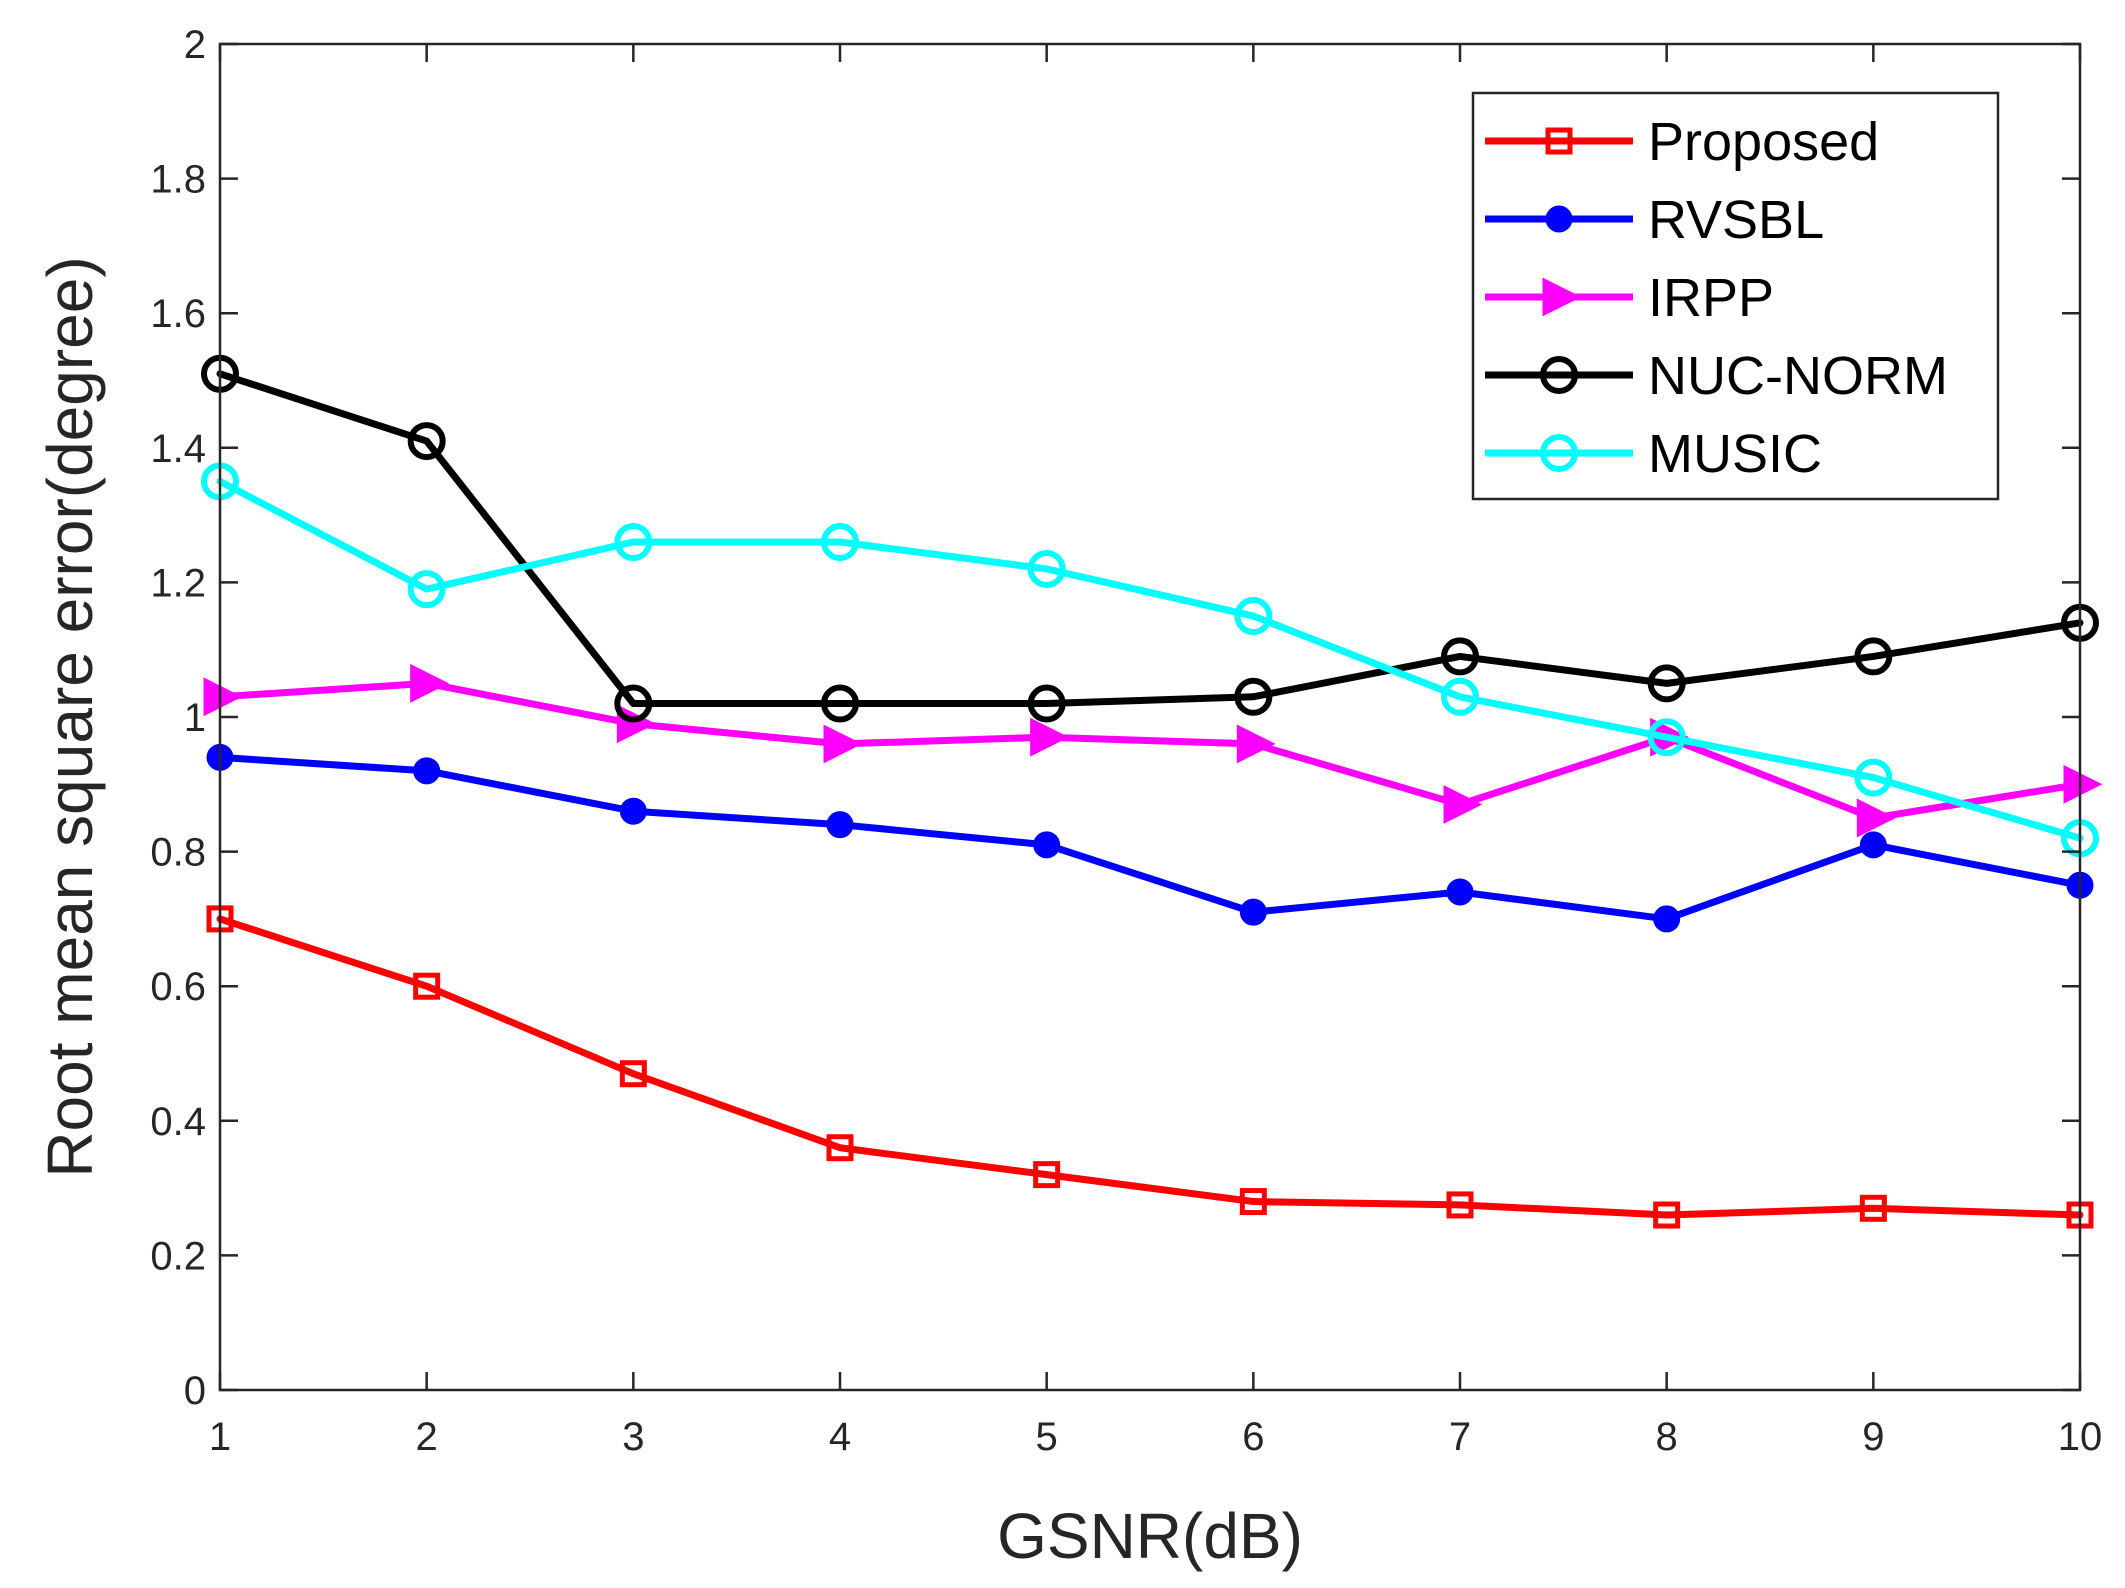 Image resolution: width=2125 pixels, height=1588 pixels. Describe the element at coordinates (1667, 1437) in the screenshot. I see `x-tick-label: 8` at that location.